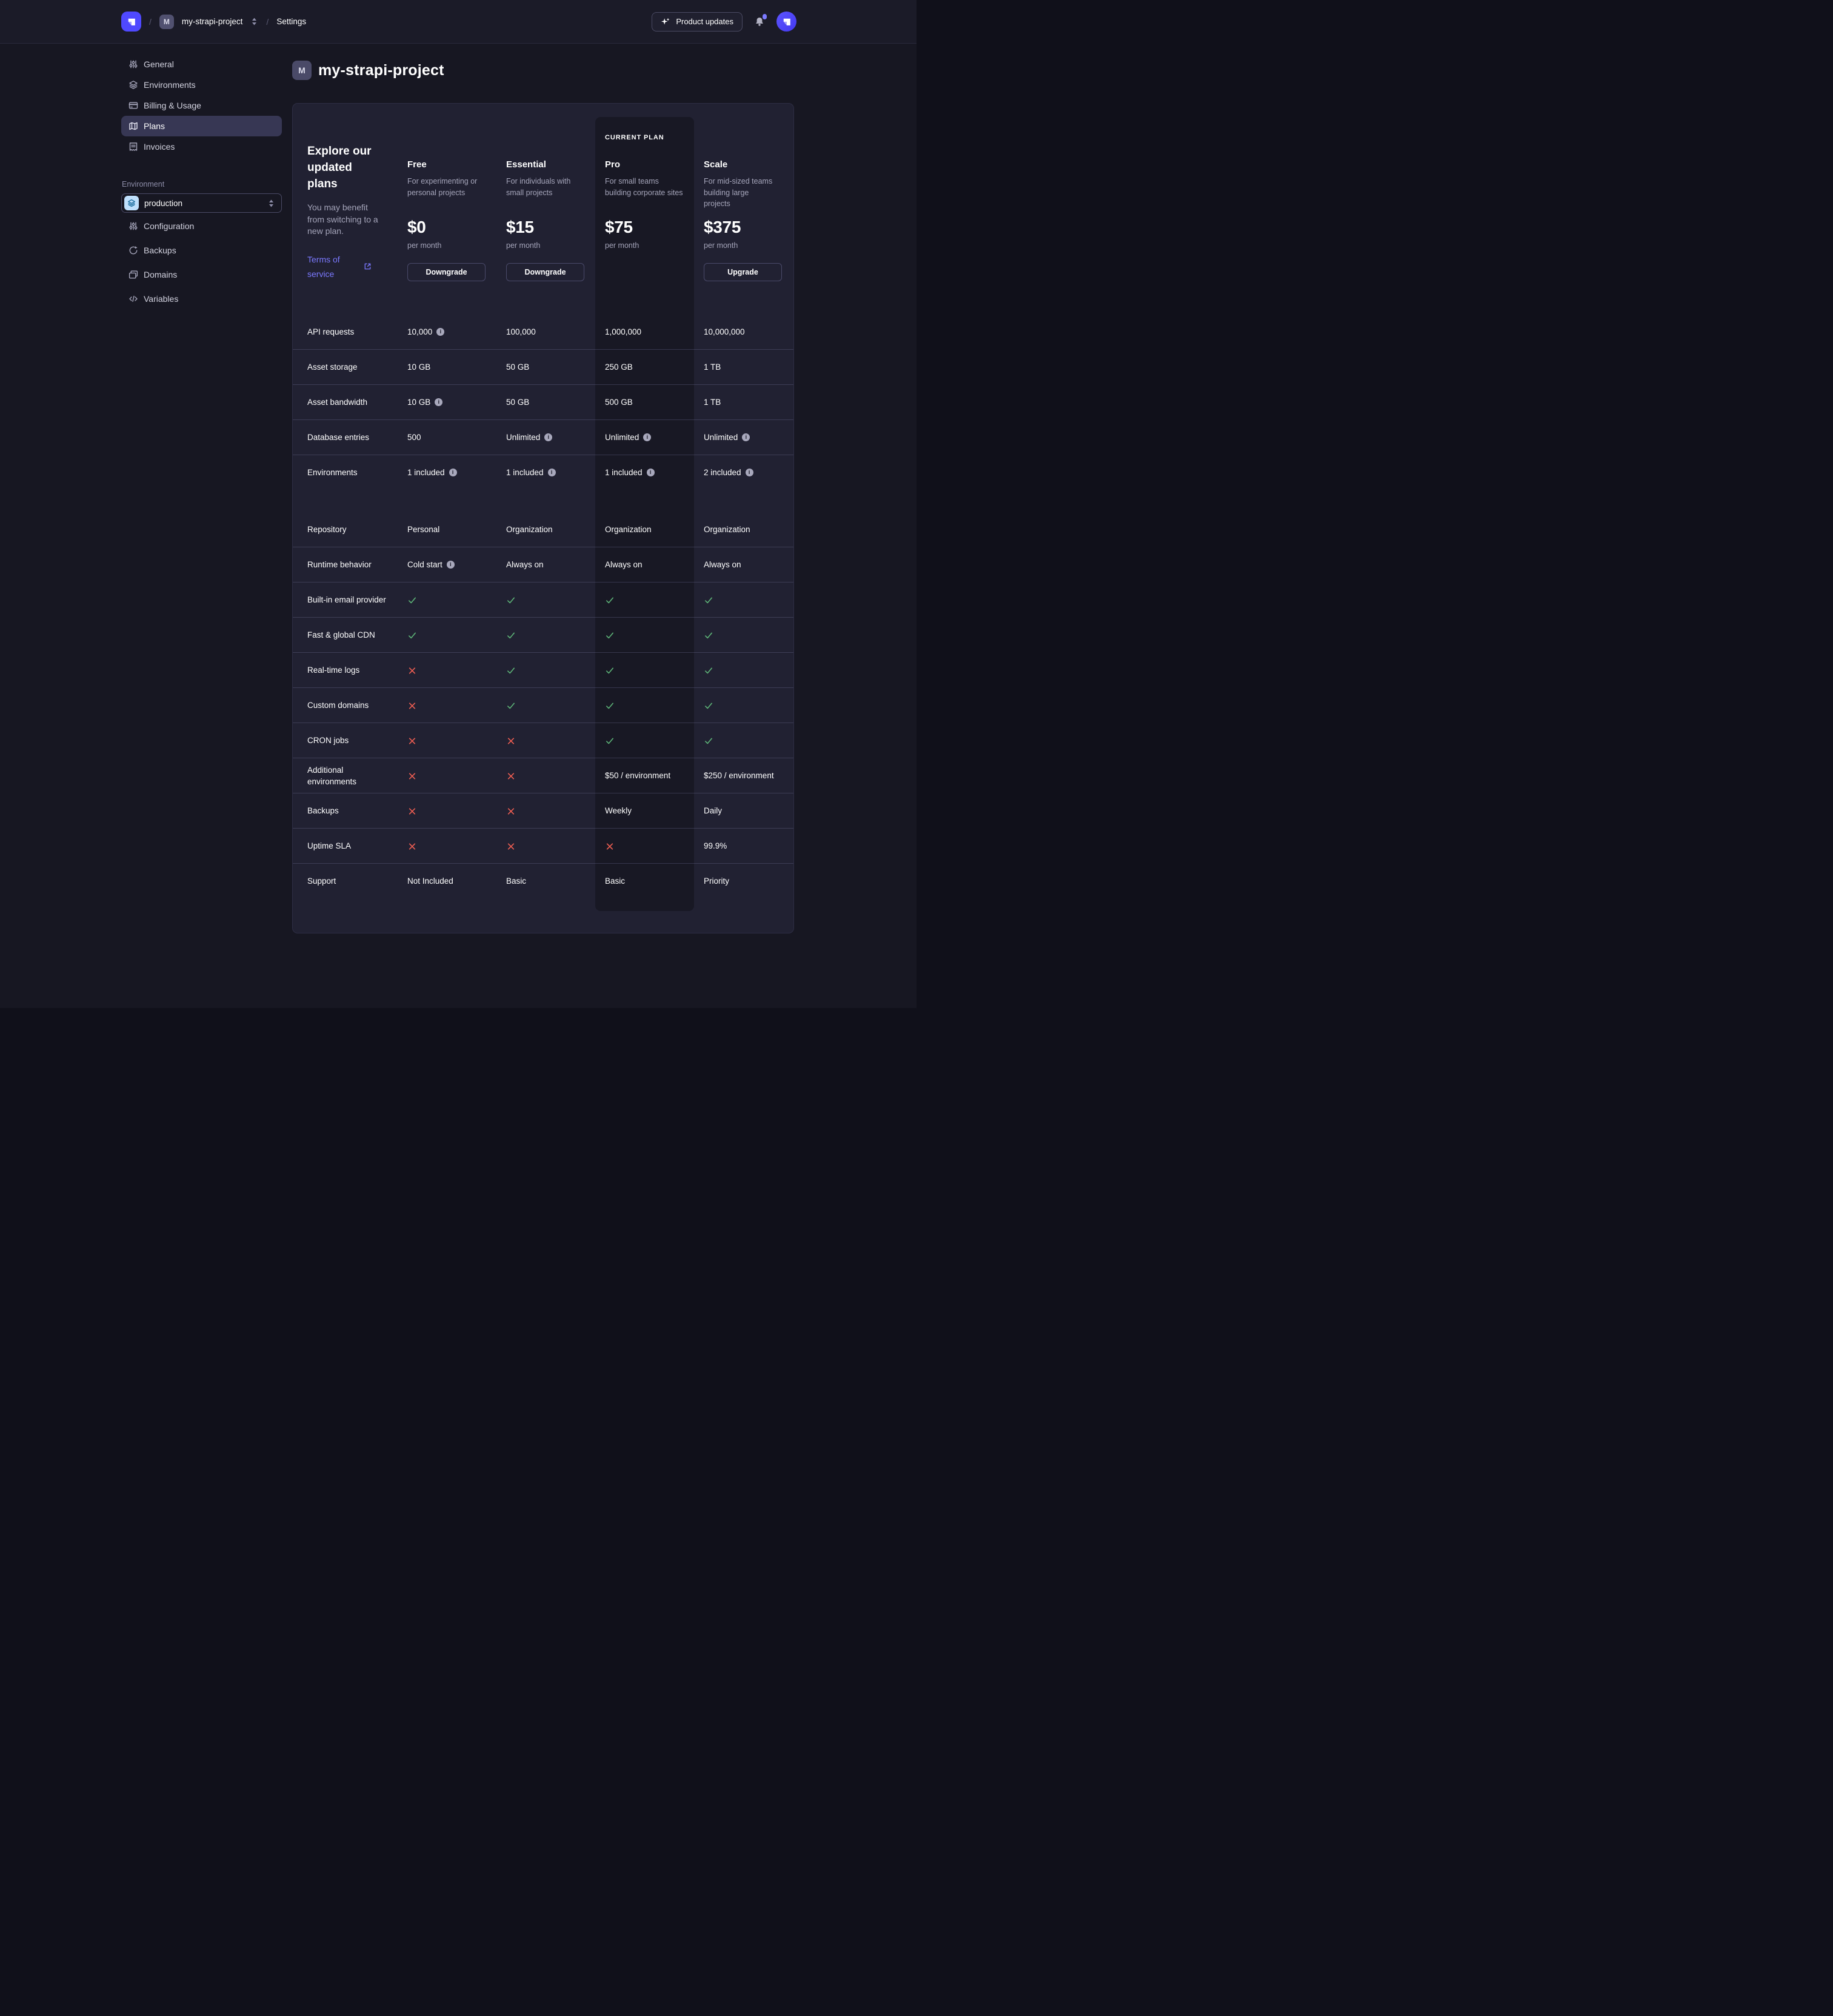 This screenshot has width=1833, height=2016. What do you see at coordinates (654, 775) in the screenshot?
I see `feature-cell: $50 / environment` at bounding box center [654, 775].